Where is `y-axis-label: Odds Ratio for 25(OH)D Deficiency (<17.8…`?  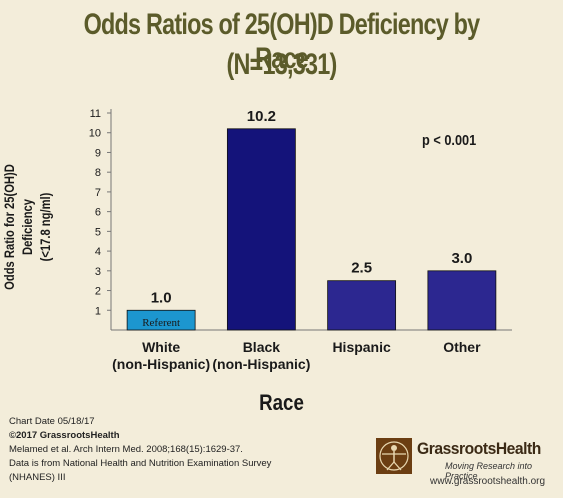
y-axis-label: Odds Ratio for 25(OH)D Deficiency (<17.8… is located at coordinates (27, 227).